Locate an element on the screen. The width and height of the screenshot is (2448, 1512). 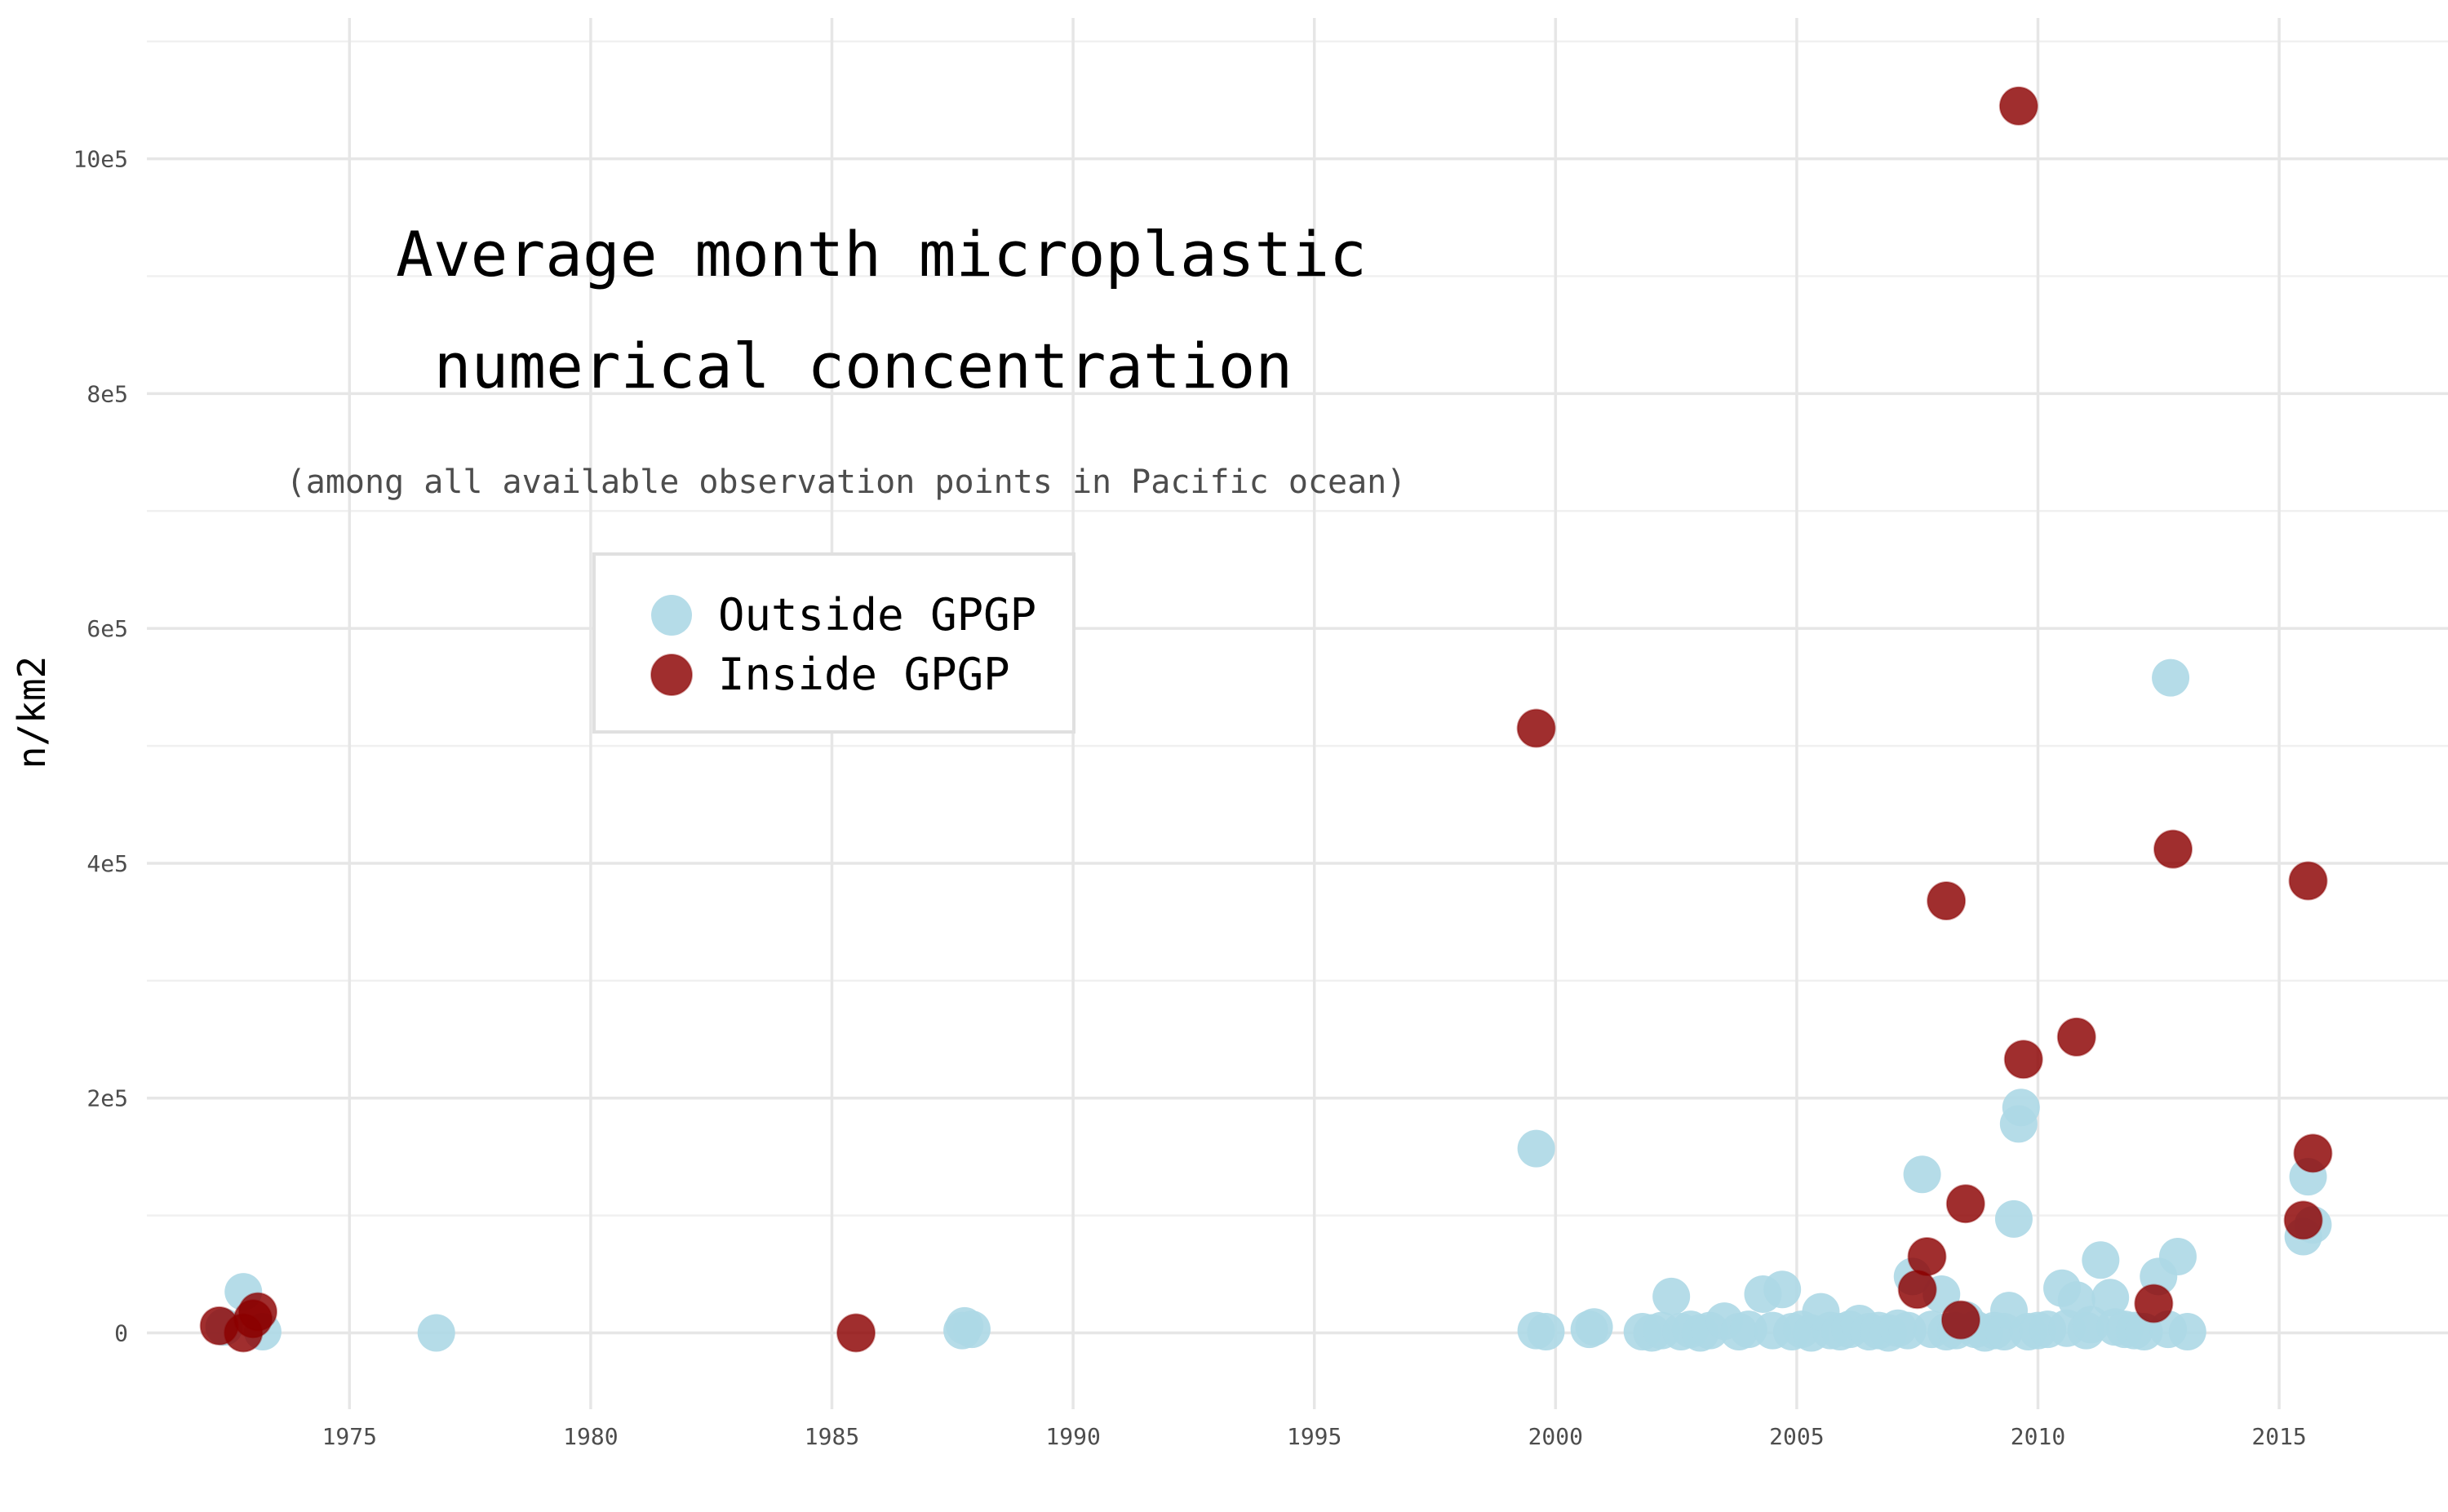
legend: Outside GPGP Inside GPGP is located at coordinates (833, 643).